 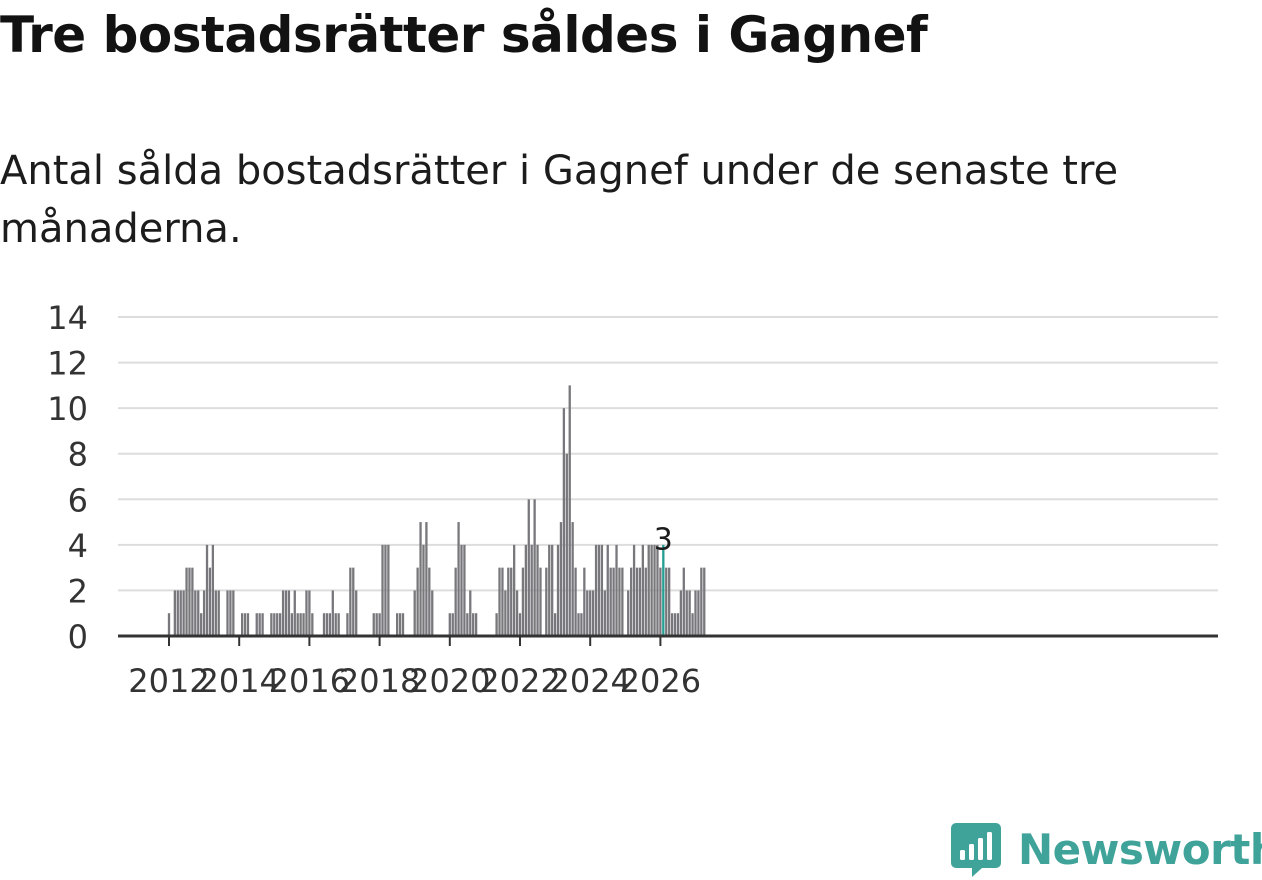 I want to click on y-tick-label: 0, so click(x=78, y=637).